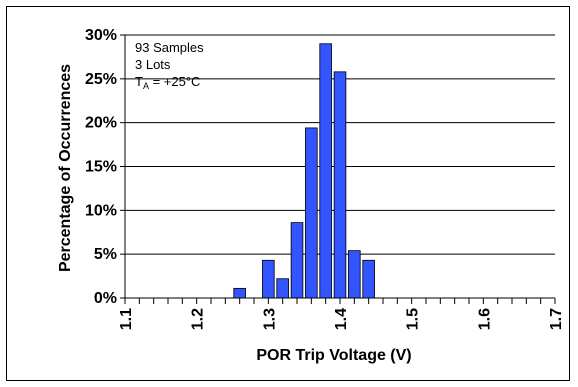 The width and height of the screenshot is (578, 387). Describe the element at coordinates (101, 210) in the screenshot. I see `y-tick-label: 10%` at that location.